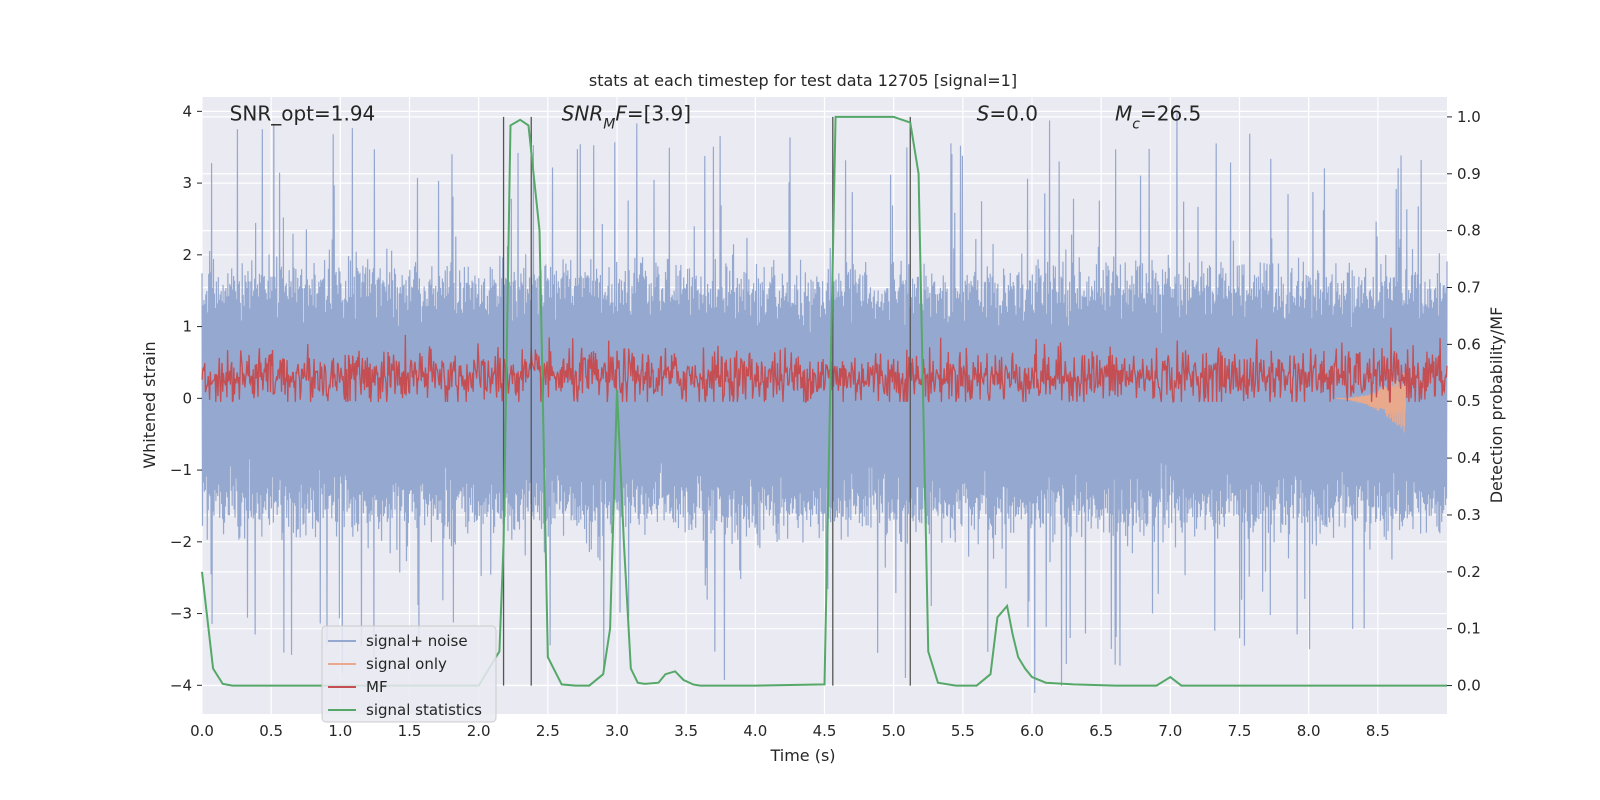 This screenshot has height=800, width=1600. Describe the element at coordinates (202, 731) in the screenshot. I see `x-tick-label: 0.0` at that location.